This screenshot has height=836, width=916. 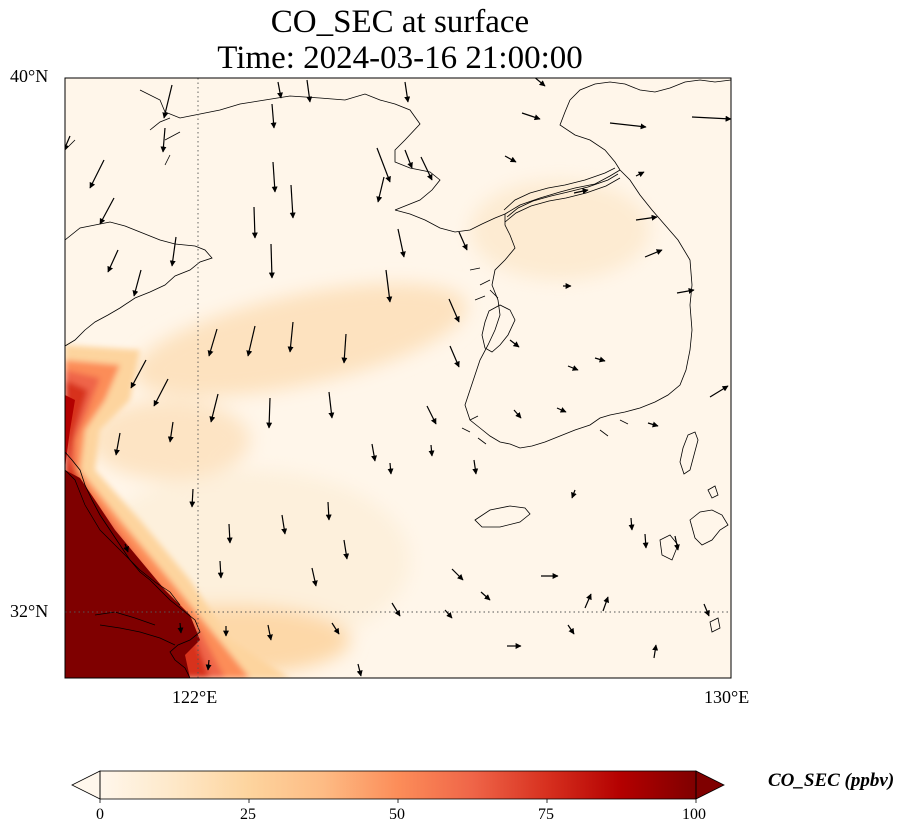 I want to click on lat-label-32n: 32°N, so click(x=29, y=611).